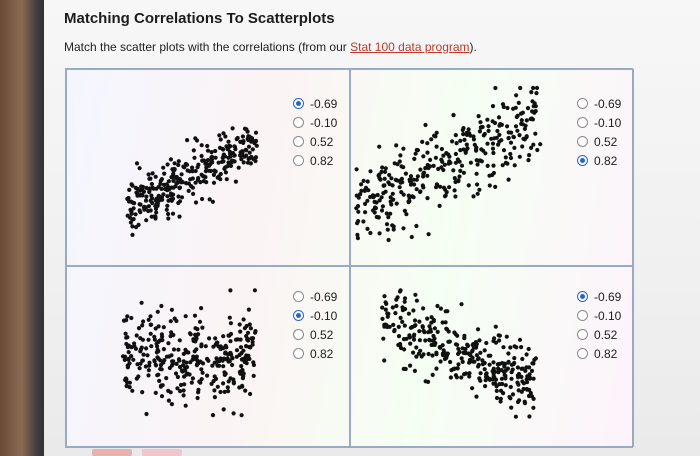  Describe the element at coordinates (608, 296) in the screenshot. I see `correlation-option-label: -0.69` at that location.